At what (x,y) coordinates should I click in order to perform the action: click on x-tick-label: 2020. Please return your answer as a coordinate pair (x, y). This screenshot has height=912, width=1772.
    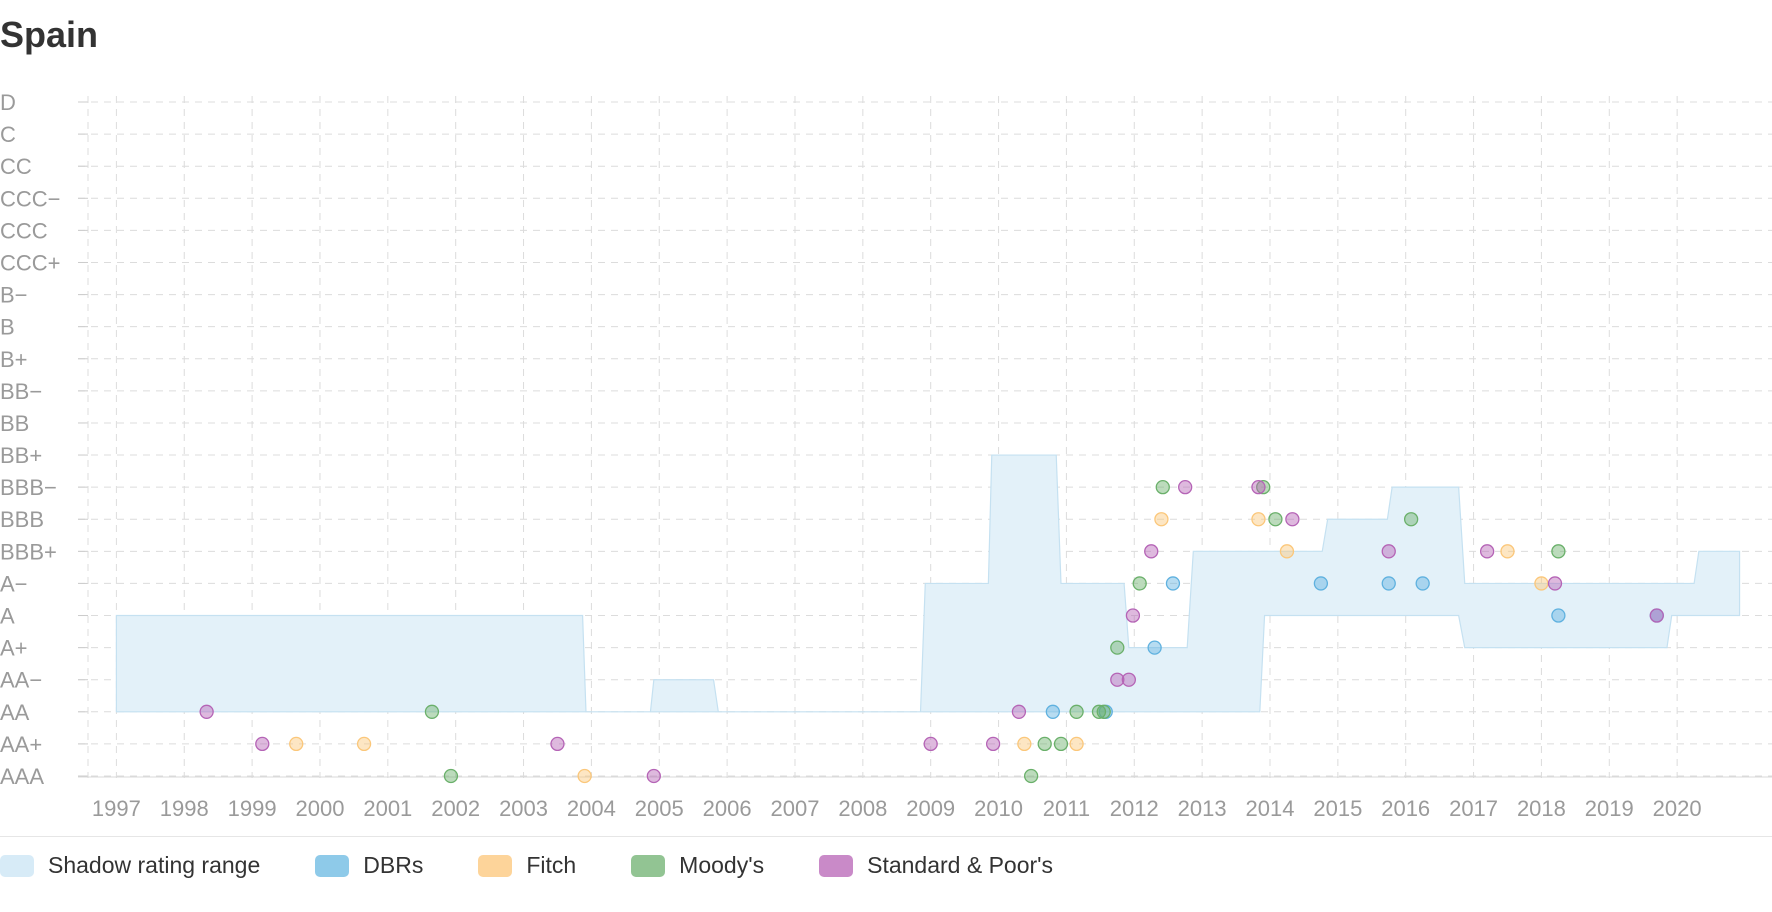
    Looking at the image, I should click on (1677, 808).